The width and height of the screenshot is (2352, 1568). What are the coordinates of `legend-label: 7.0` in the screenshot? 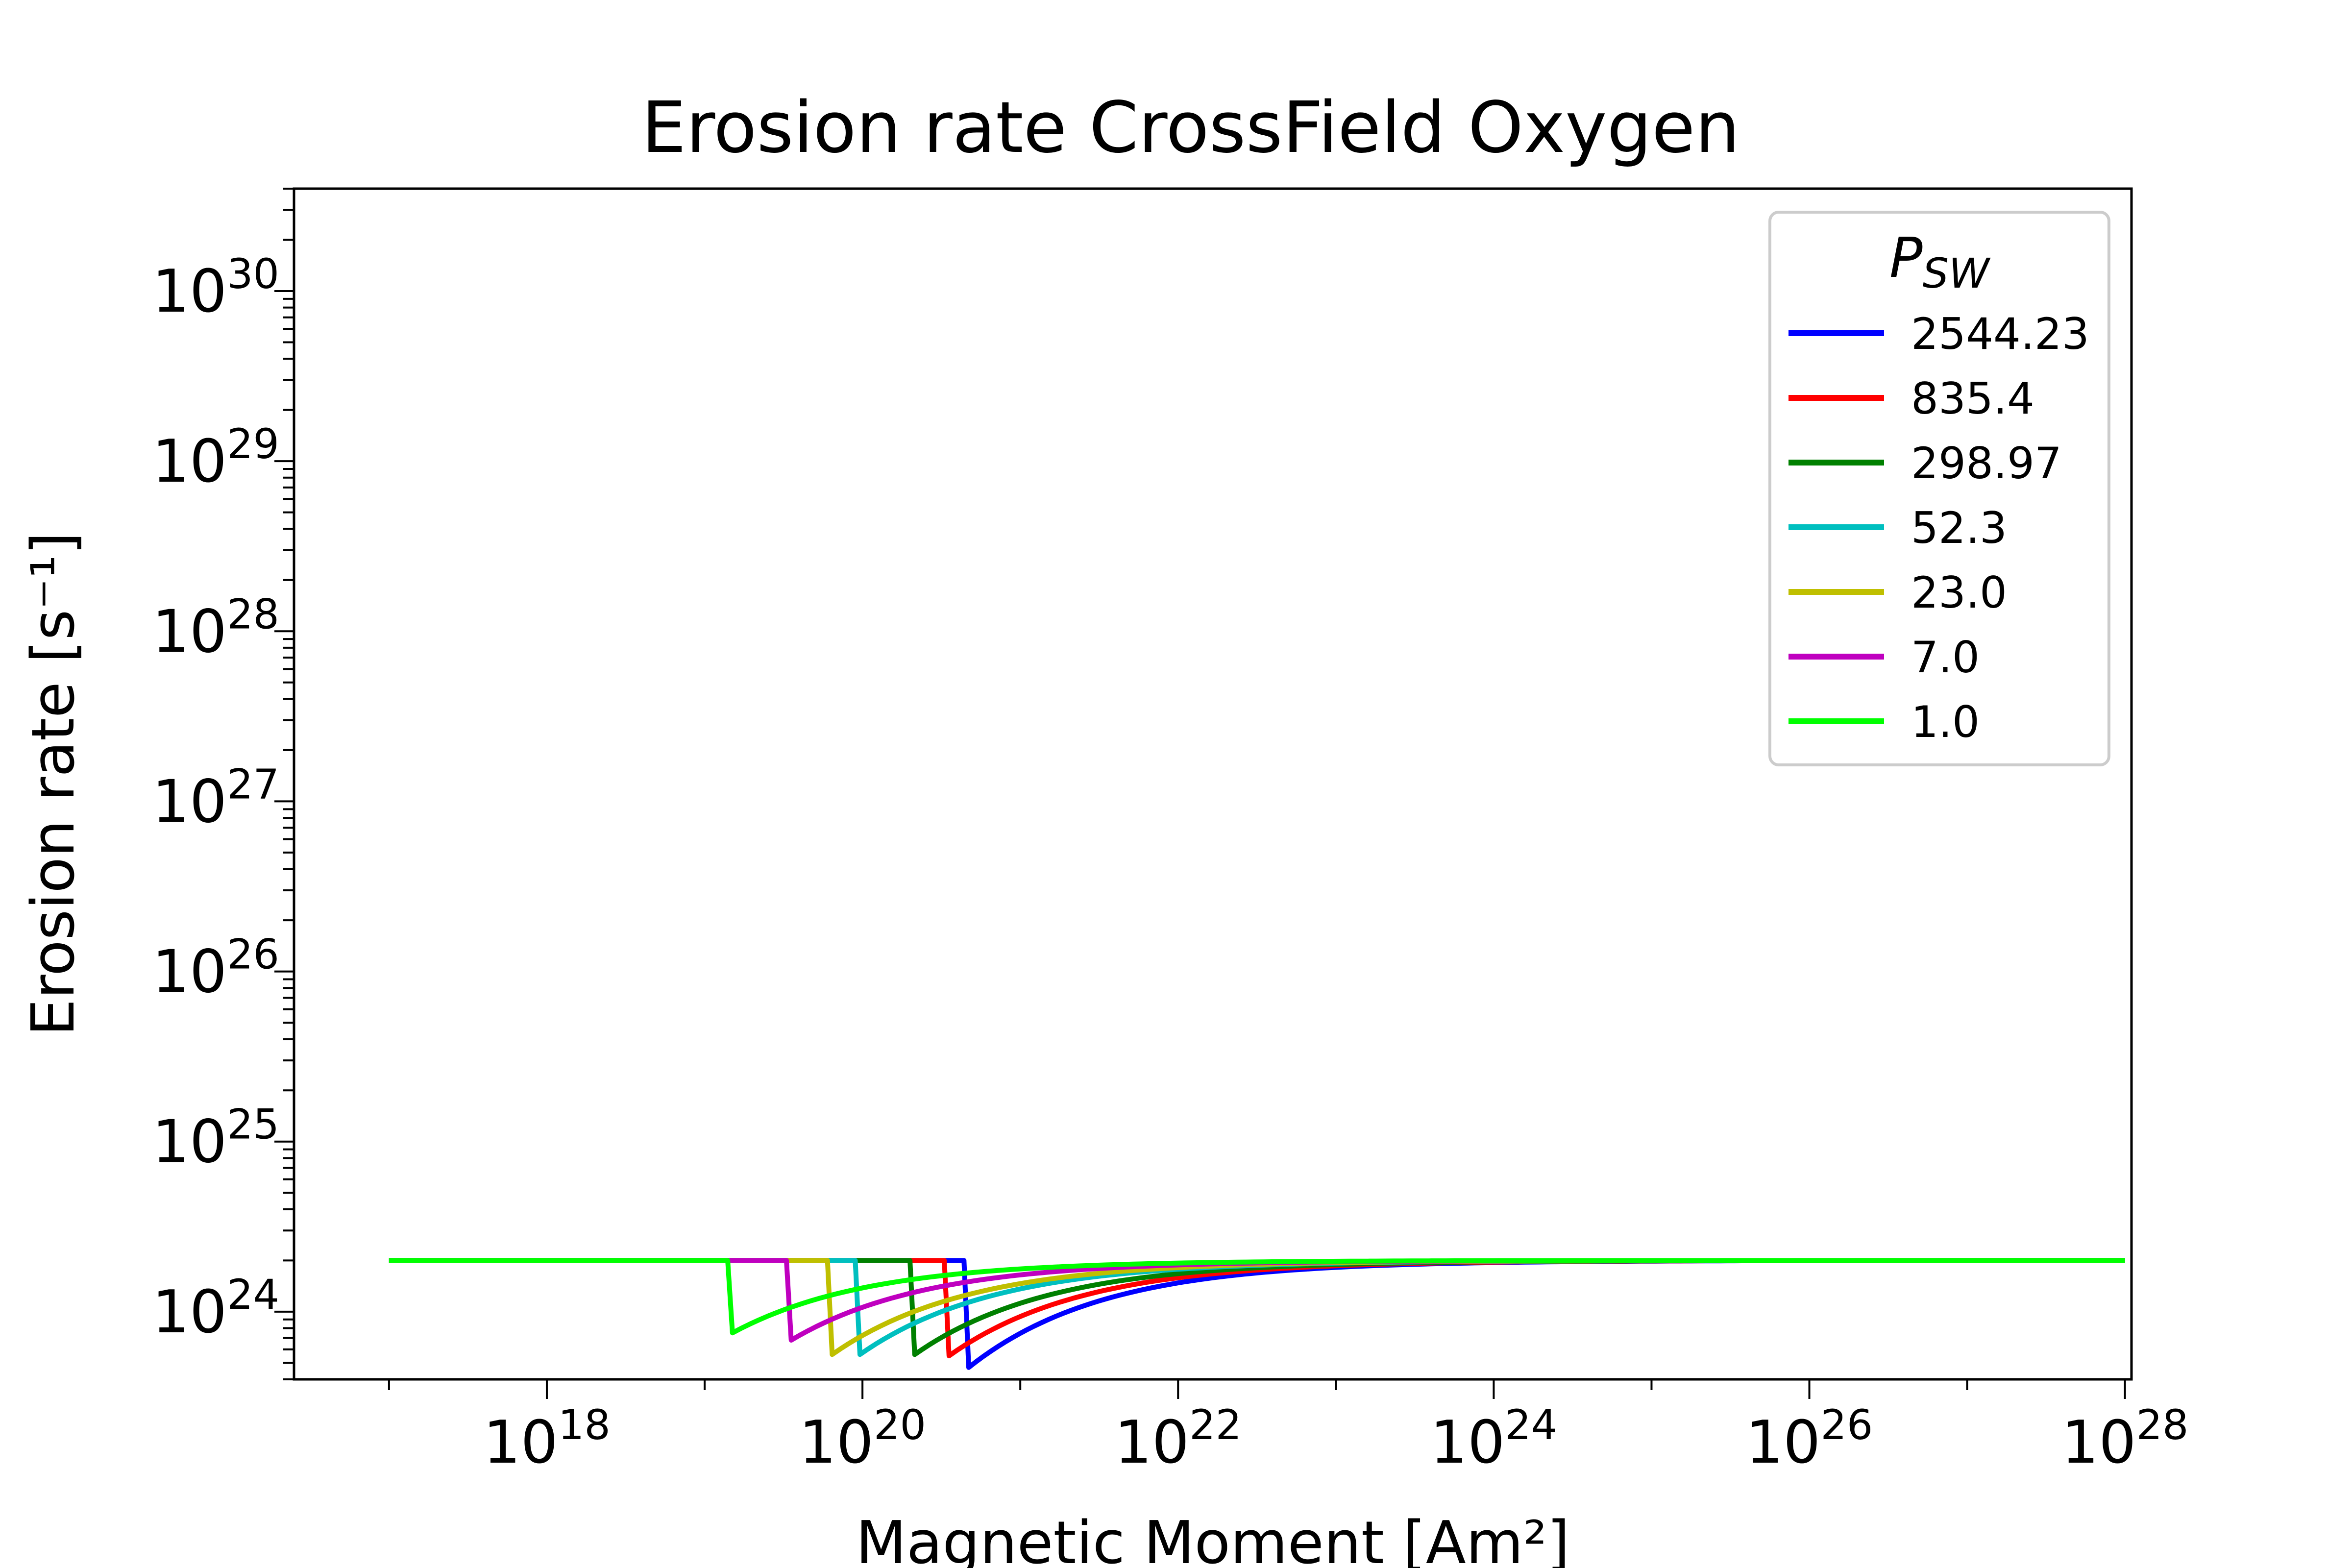 It's located at (1945, 657).